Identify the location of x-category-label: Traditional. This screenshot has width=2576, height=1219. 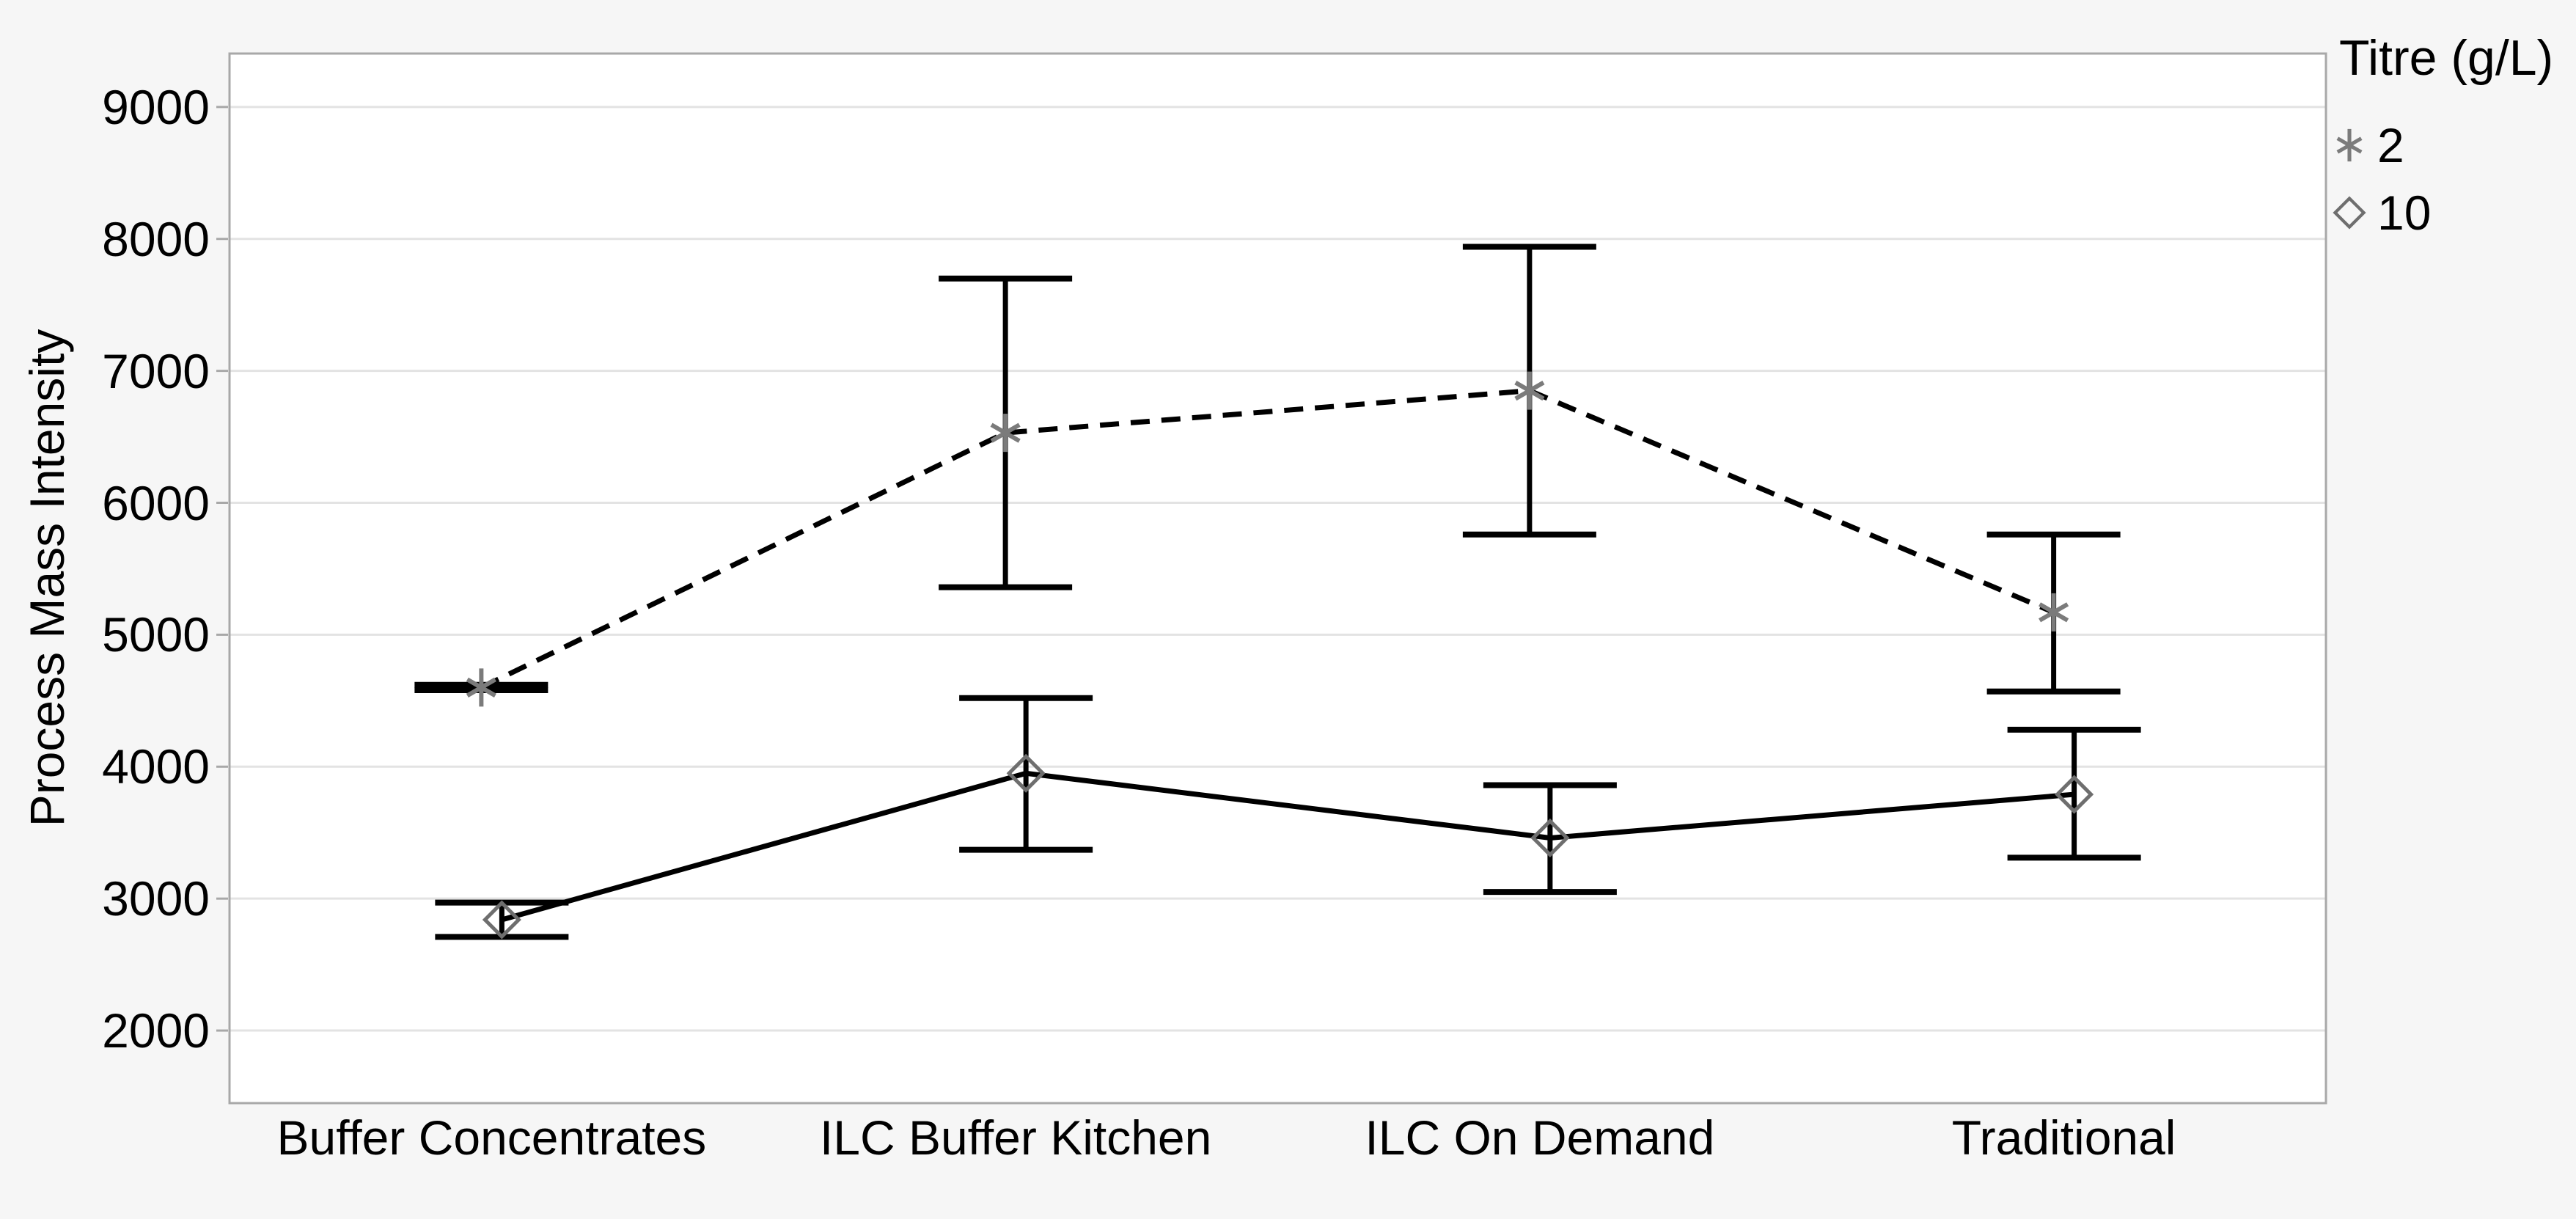
(2063, 1137).